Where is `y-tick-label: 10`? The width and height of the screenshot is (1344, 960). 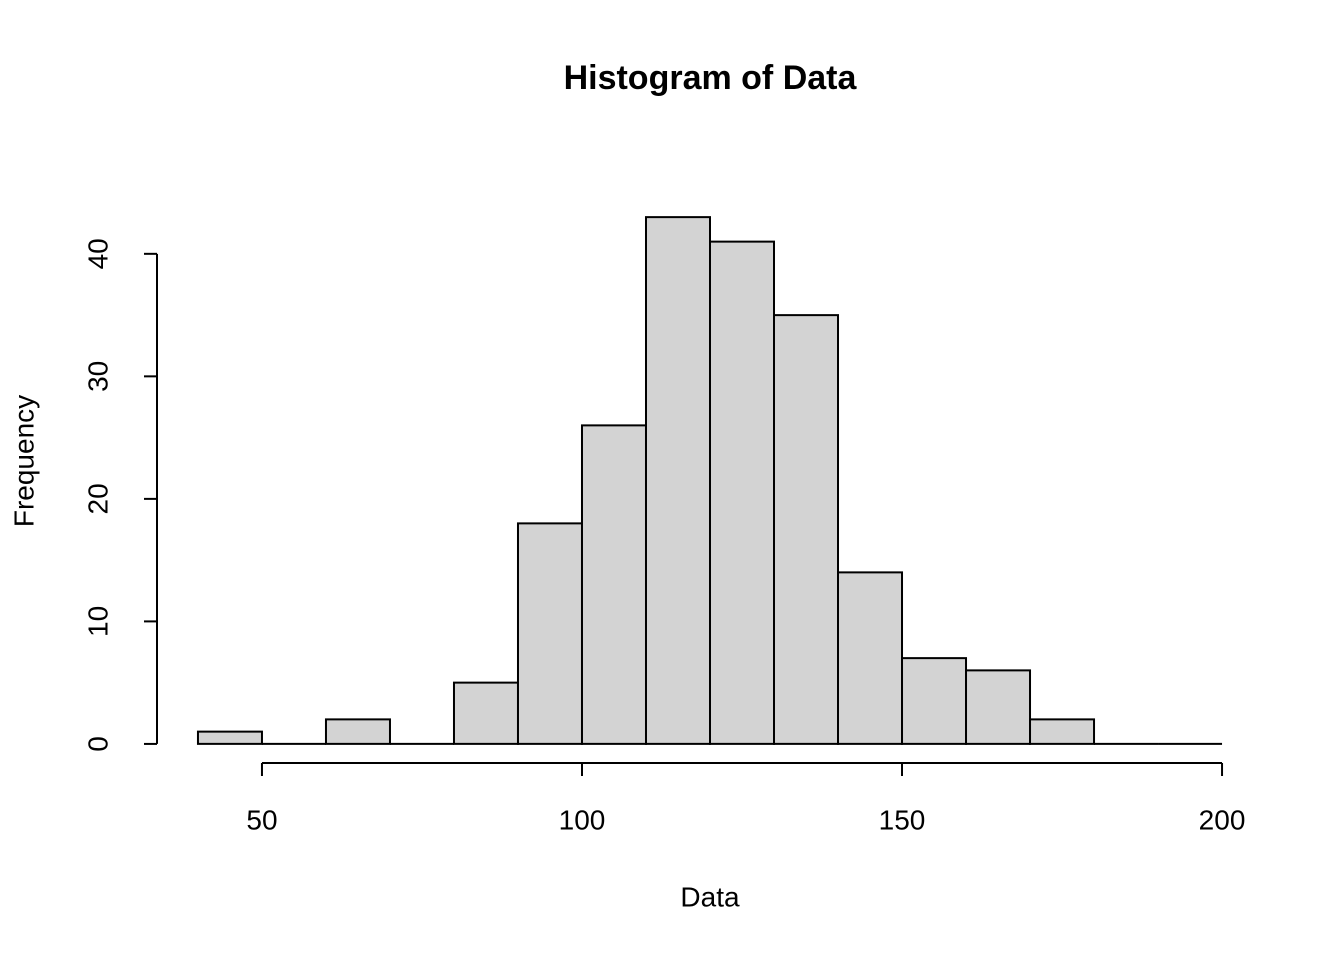 y-tick-label: 10 is located at coordinates (97, 621).